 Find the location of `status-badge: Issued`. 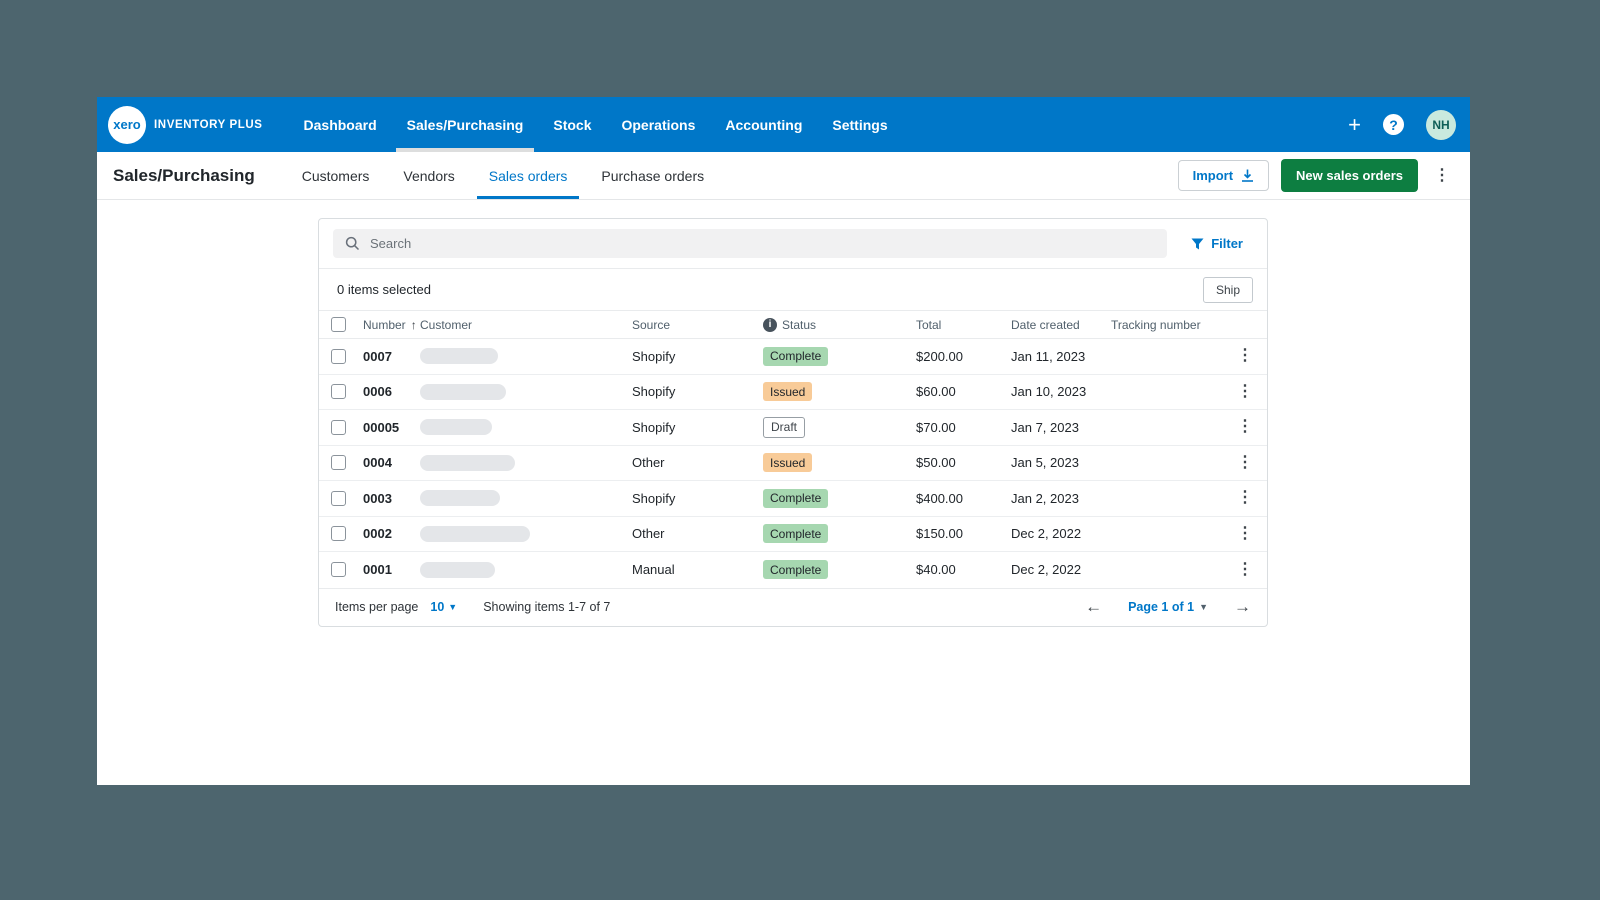

status-badge: Issued is located at coordinates (788, 463).